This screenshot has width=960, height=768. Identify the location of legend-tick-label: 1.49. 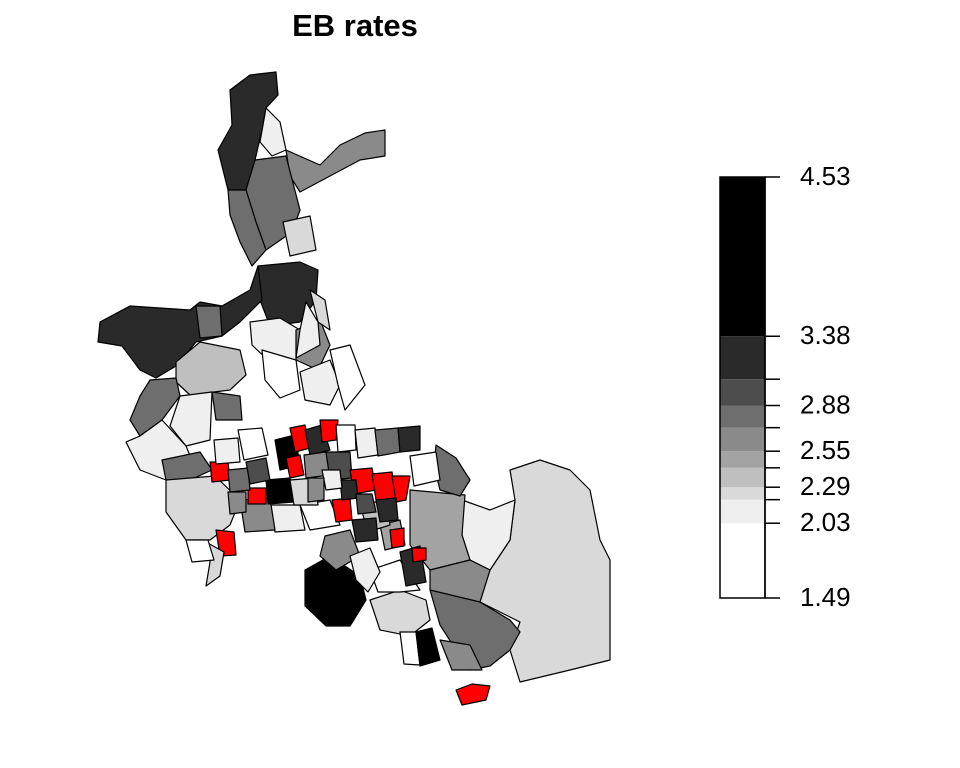
(825, 597).